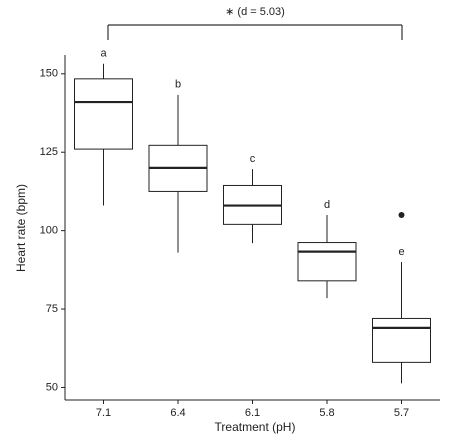 The height and width of the screenshot is (443, 468). Describe the element at coordinates (21, 228) in the screenshot. I see `y-axis-label: Heart rate (bpm)` at that location.